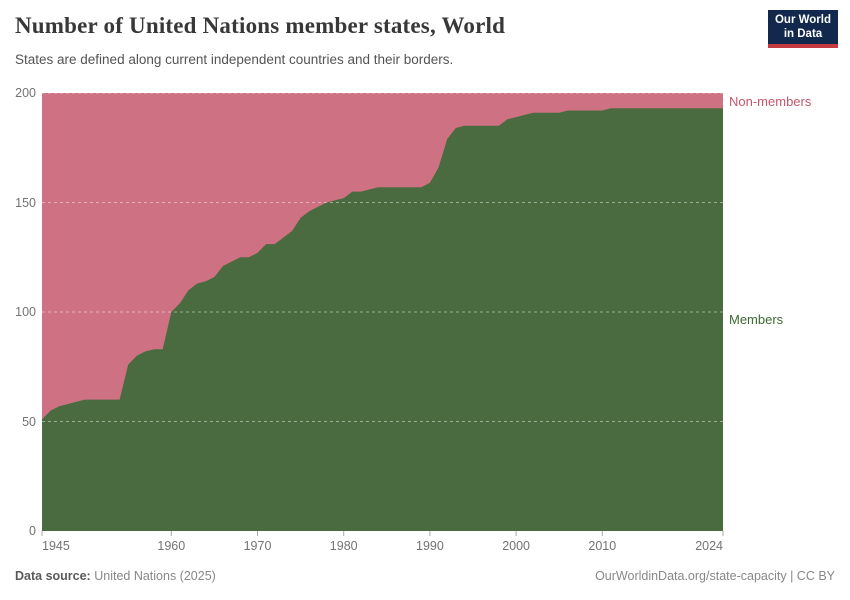 The height and width of the screenshot is (600, 850). What do you see at coordinates (602, 546) in the screenshot?
I see `x-axis-label: 2010` at bounding box center [602, 546].